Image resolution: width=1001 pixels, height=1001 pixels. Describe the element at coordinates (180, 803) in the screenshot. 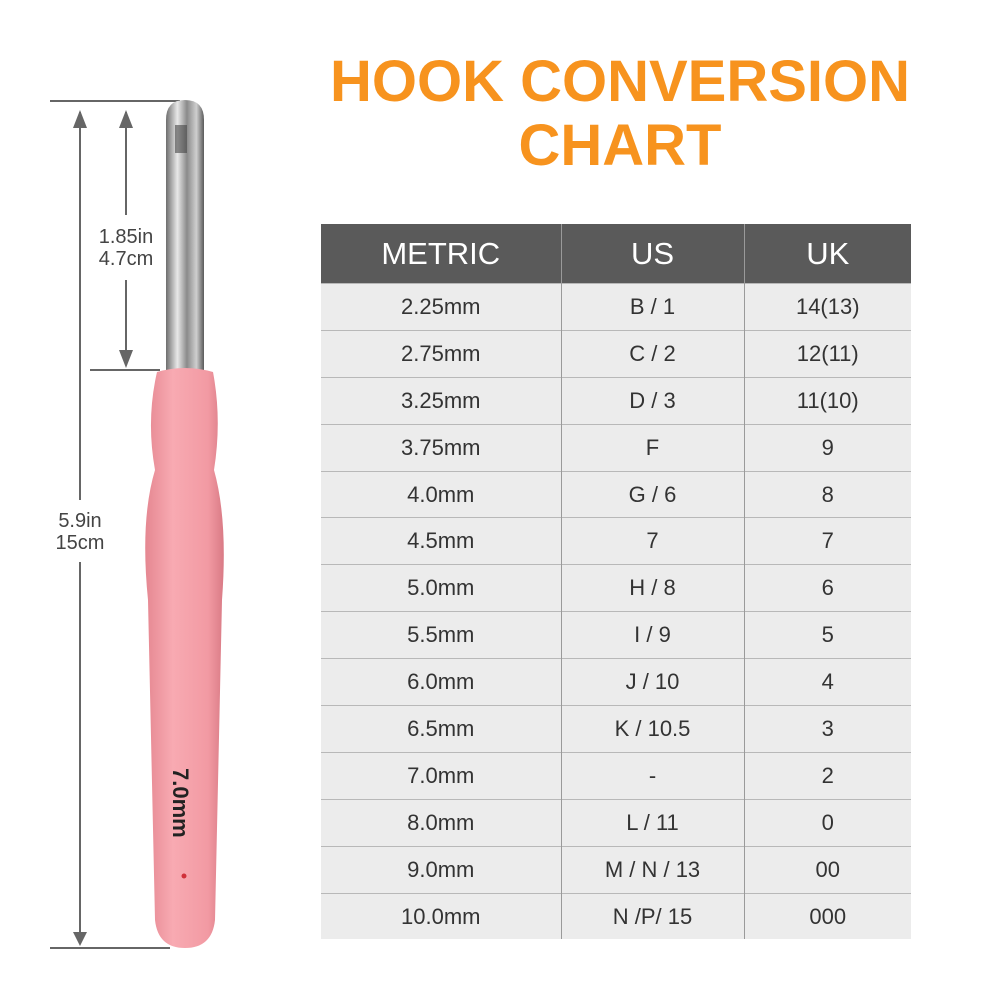

I see `hook-size-label: 7.0mm` at that location.